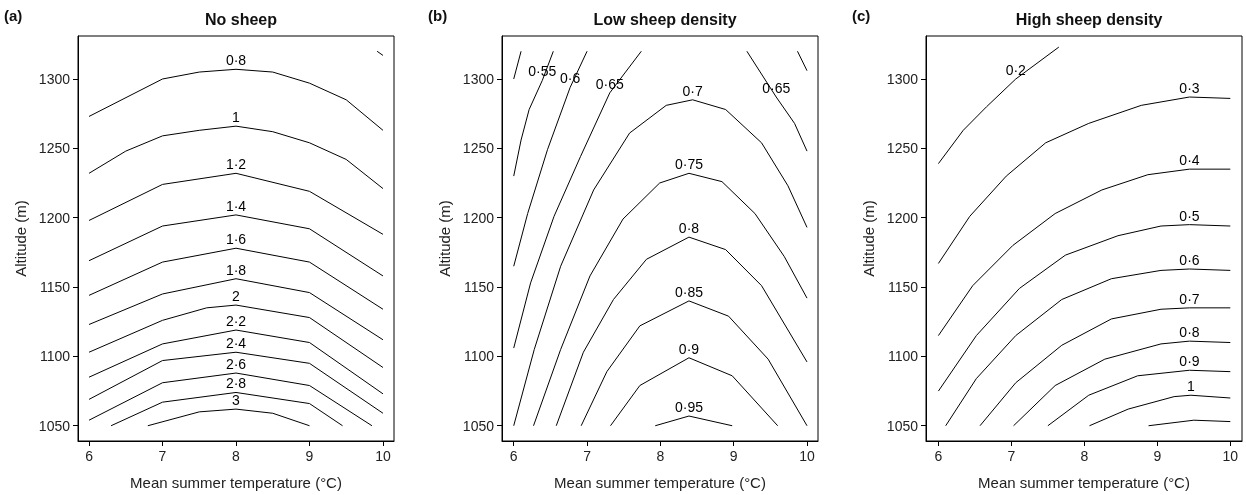 This screenshot has height=495, width=1246. I want to click on series-label: 2, so click(236, 296).